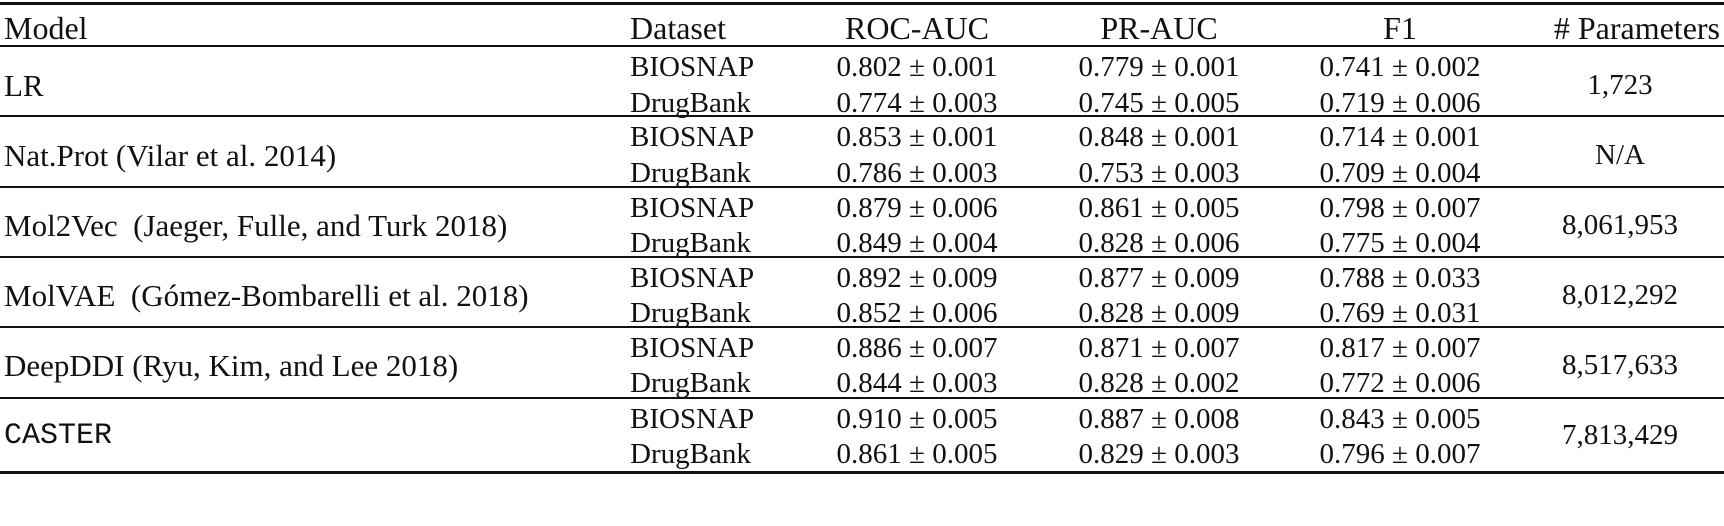 This screenshot has height=526, width=1724. What do you see at coordinates (1620, 85) in the screenshot?
I see `params-value: 1,723` at bounding box center [1620, 85].